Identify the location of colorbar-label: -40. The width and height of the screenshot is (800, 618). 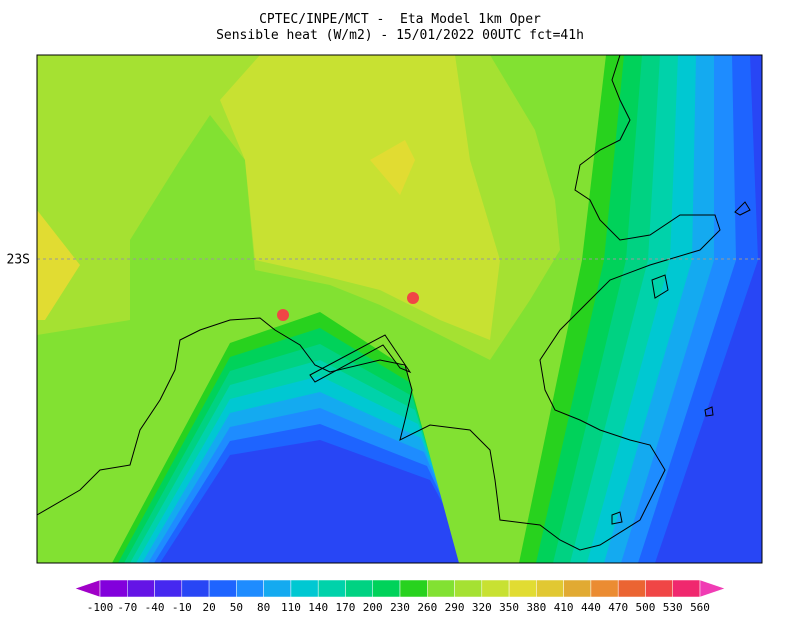
(155, 607).